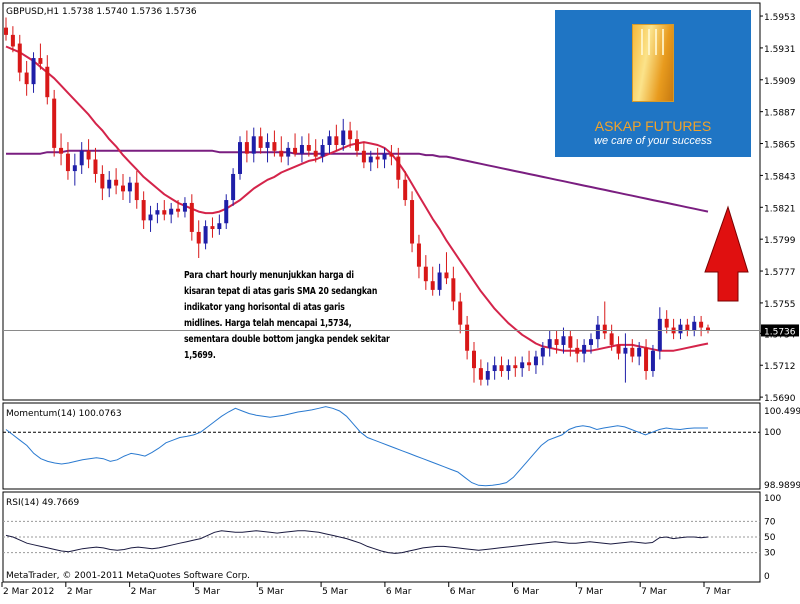  Describe the element at coordinates (780, 273) in the screenshot. I see `price-tick-label: 1.5777` at that location.